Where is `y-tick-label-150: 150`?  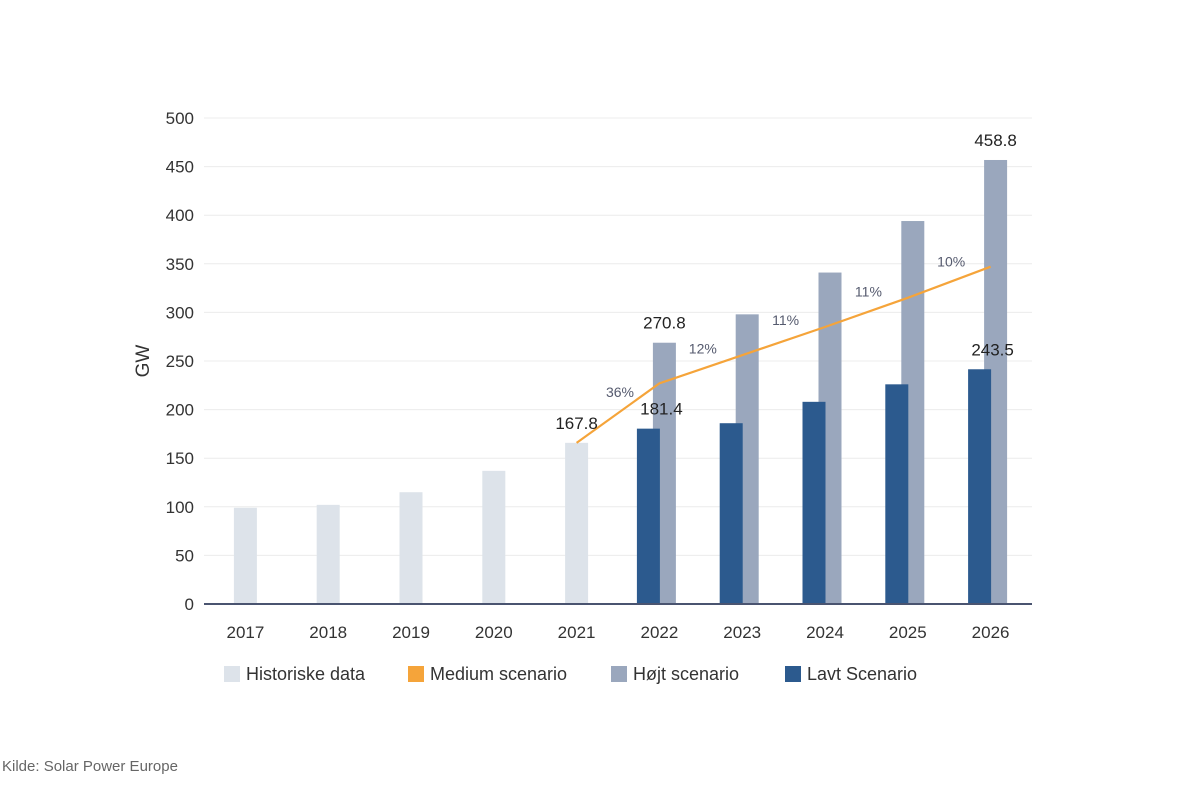
y-tick-label-150: 150 is located at coordinates (180, 458).